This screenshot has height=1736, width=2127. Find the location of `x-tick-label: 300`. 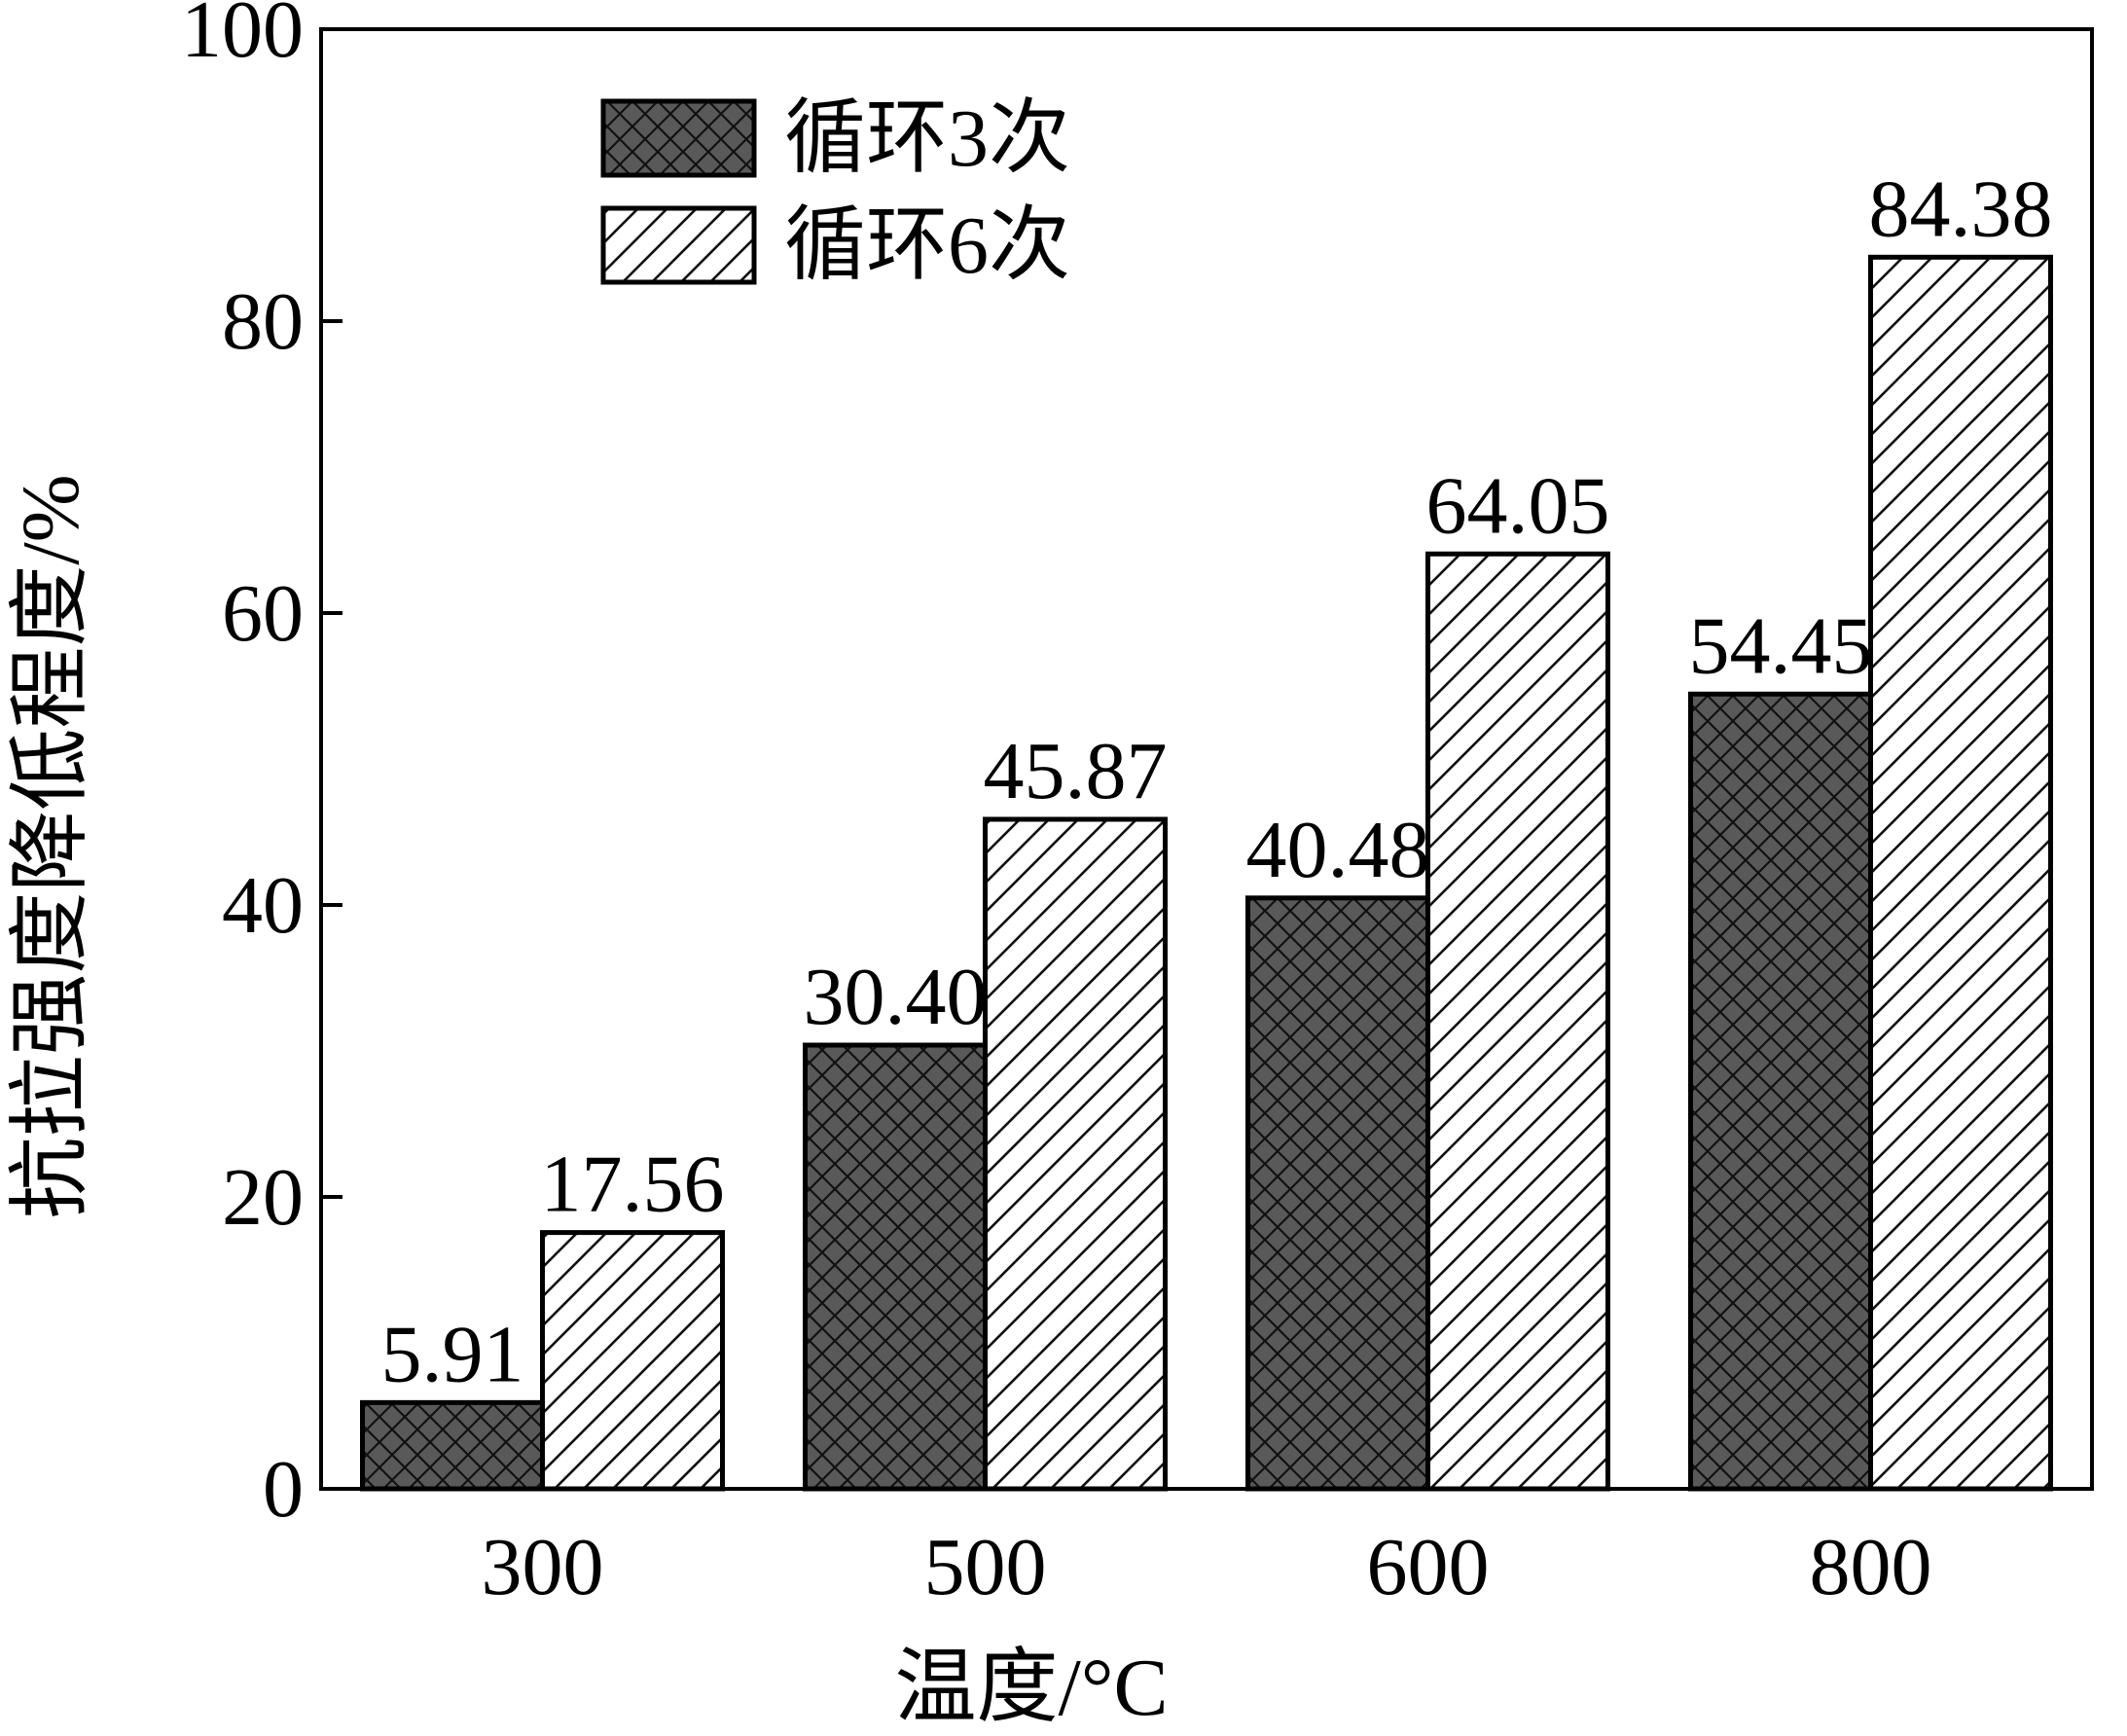

x-tick-label: 300 is located at coordinates (543, 1567).